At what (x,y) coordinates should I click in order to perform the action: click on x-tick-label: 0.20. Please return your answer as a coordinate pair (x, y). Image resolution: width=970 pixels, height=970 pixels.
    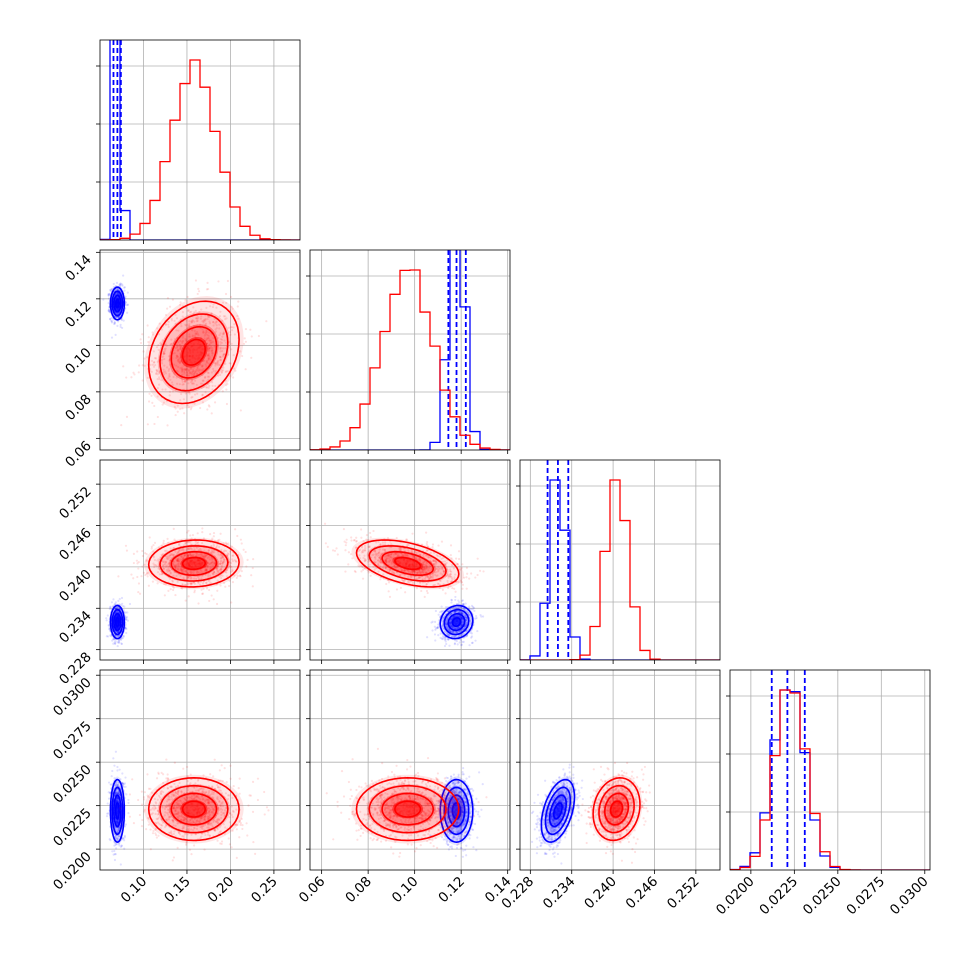
    Looking at the image, I should click on (221, 890).